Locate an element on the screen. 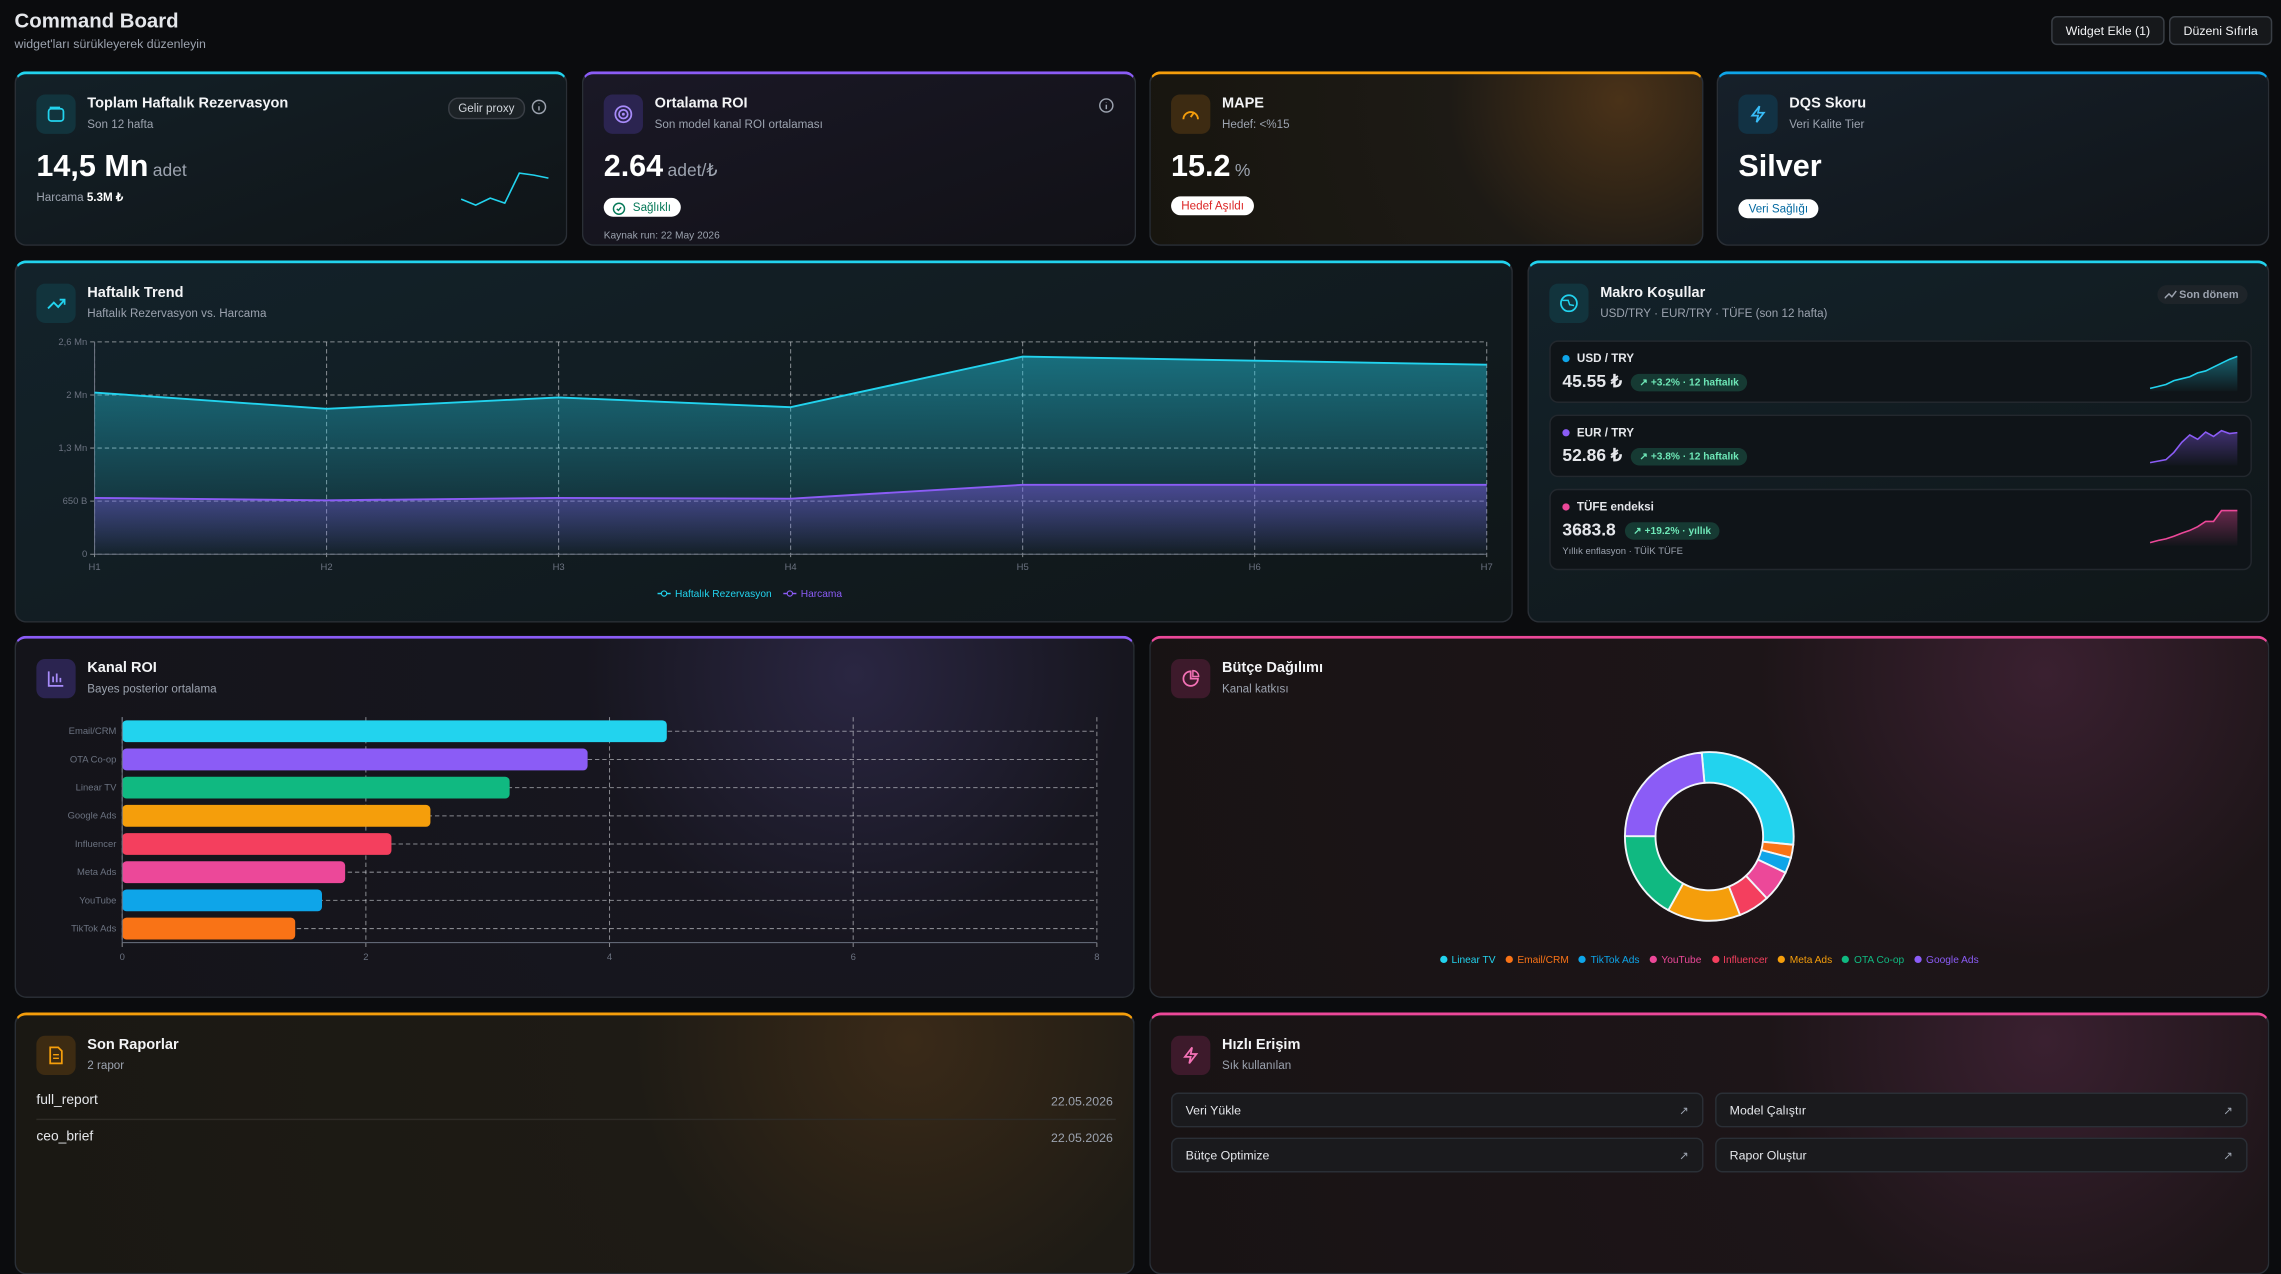  card-title: MAPE is located at coordinates (1243, 104).